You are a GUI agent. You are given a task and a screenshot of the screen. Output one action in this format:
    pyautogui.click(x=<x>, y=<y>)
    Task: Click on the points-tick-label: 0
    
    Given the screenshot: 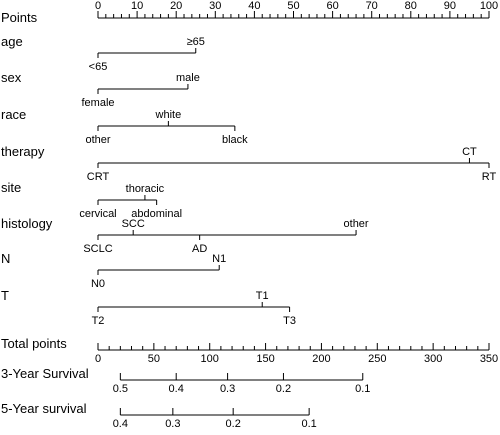 What is the action you would take?
    pyautogui.click(x=98, y=6)
    